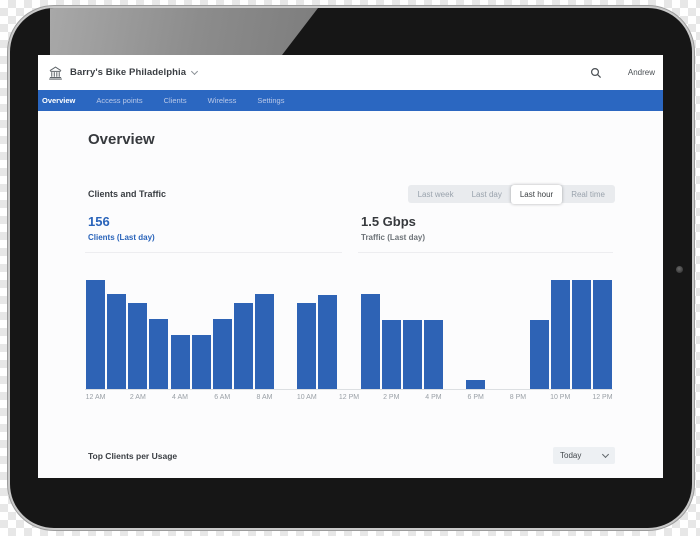 This screenshot has width=700, height=536. I want to click on bar-2-pm, so click(391, 354).